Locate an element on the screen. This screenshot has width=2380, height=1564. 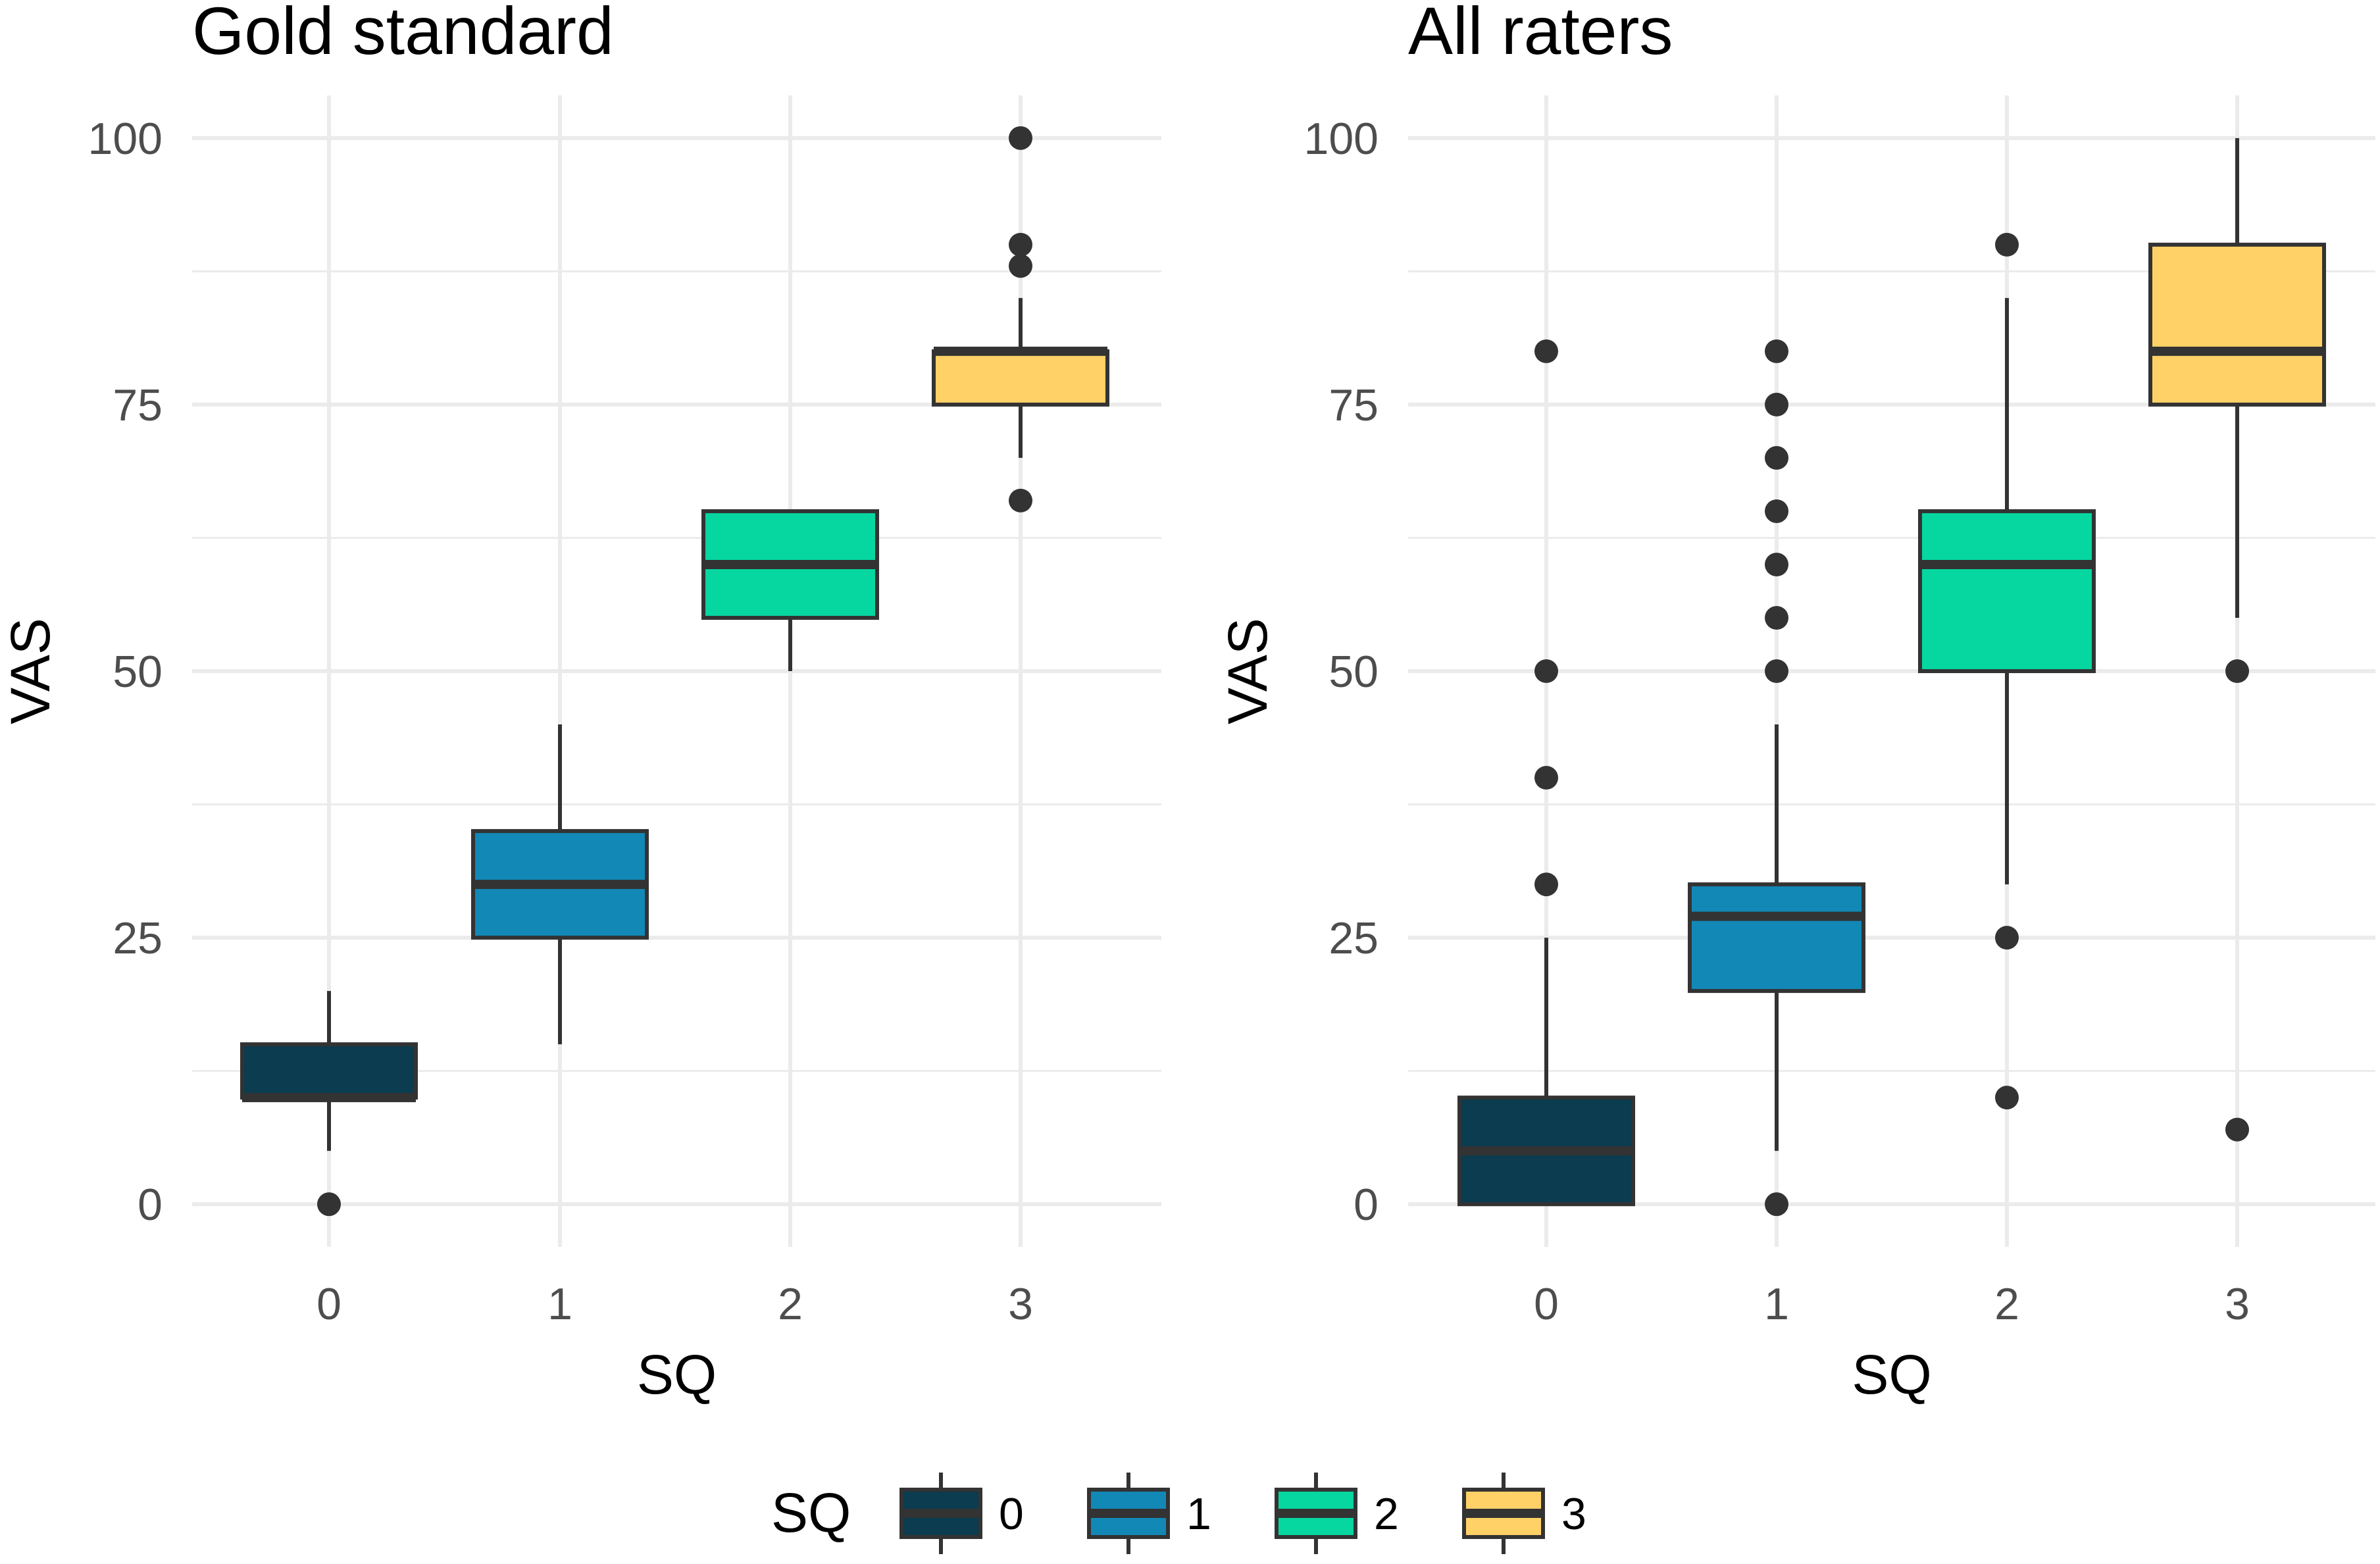
legend-key-3: 3 is located at coordinates (1524, 1513).